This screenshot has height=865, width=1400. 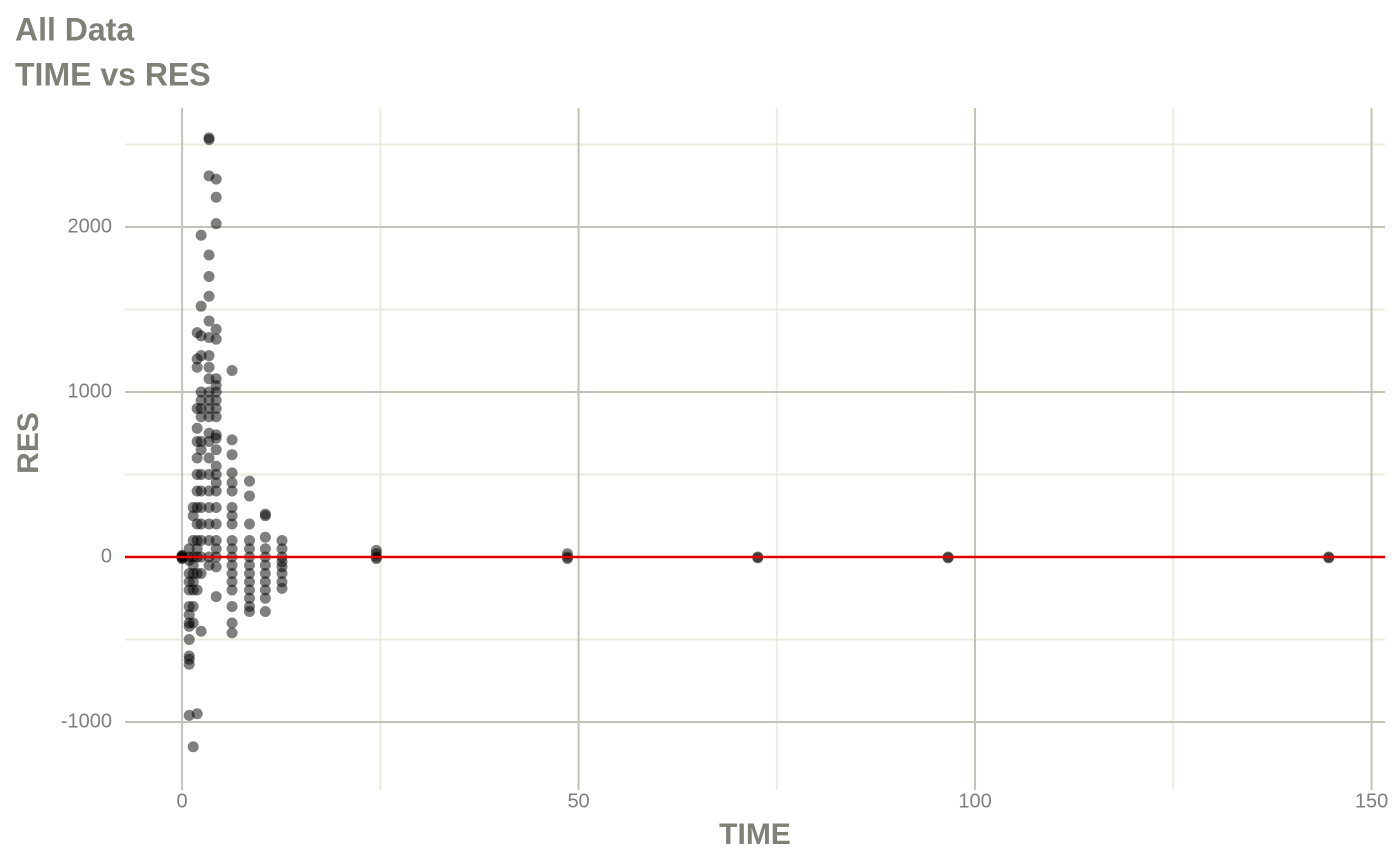 I want to click on chart-subtitle: TIME vs RES, so click(x=113, y=74).